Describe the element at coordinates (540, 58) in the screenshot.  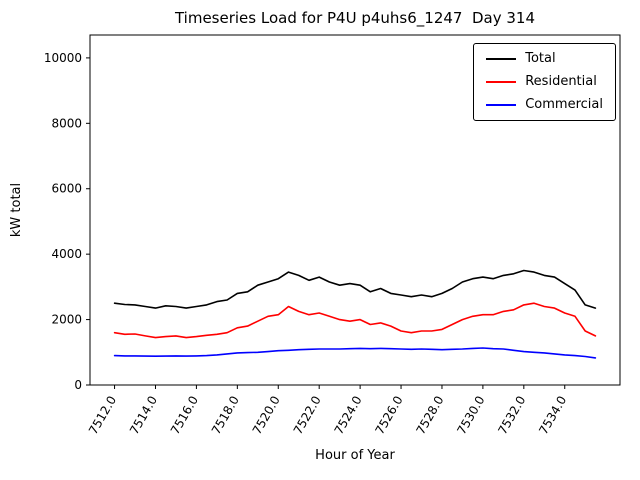
I see `legend-label-total: Total` at that location.